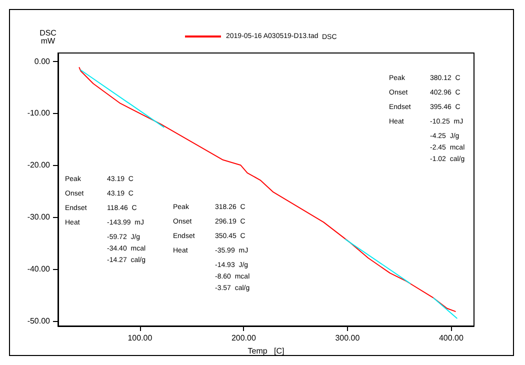 The image size is (525, 365). I want to click on y-tick-label: -20.00, so click(39, 165).